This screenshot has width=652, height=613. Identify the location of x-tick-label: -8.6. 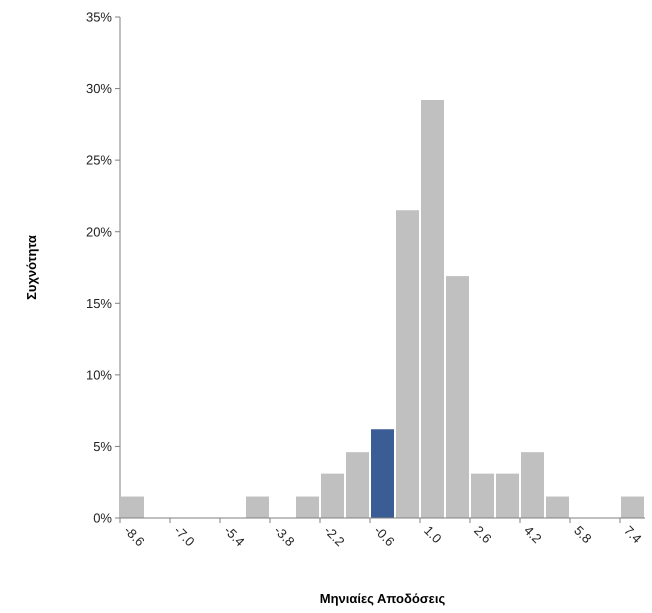
(134, 536).